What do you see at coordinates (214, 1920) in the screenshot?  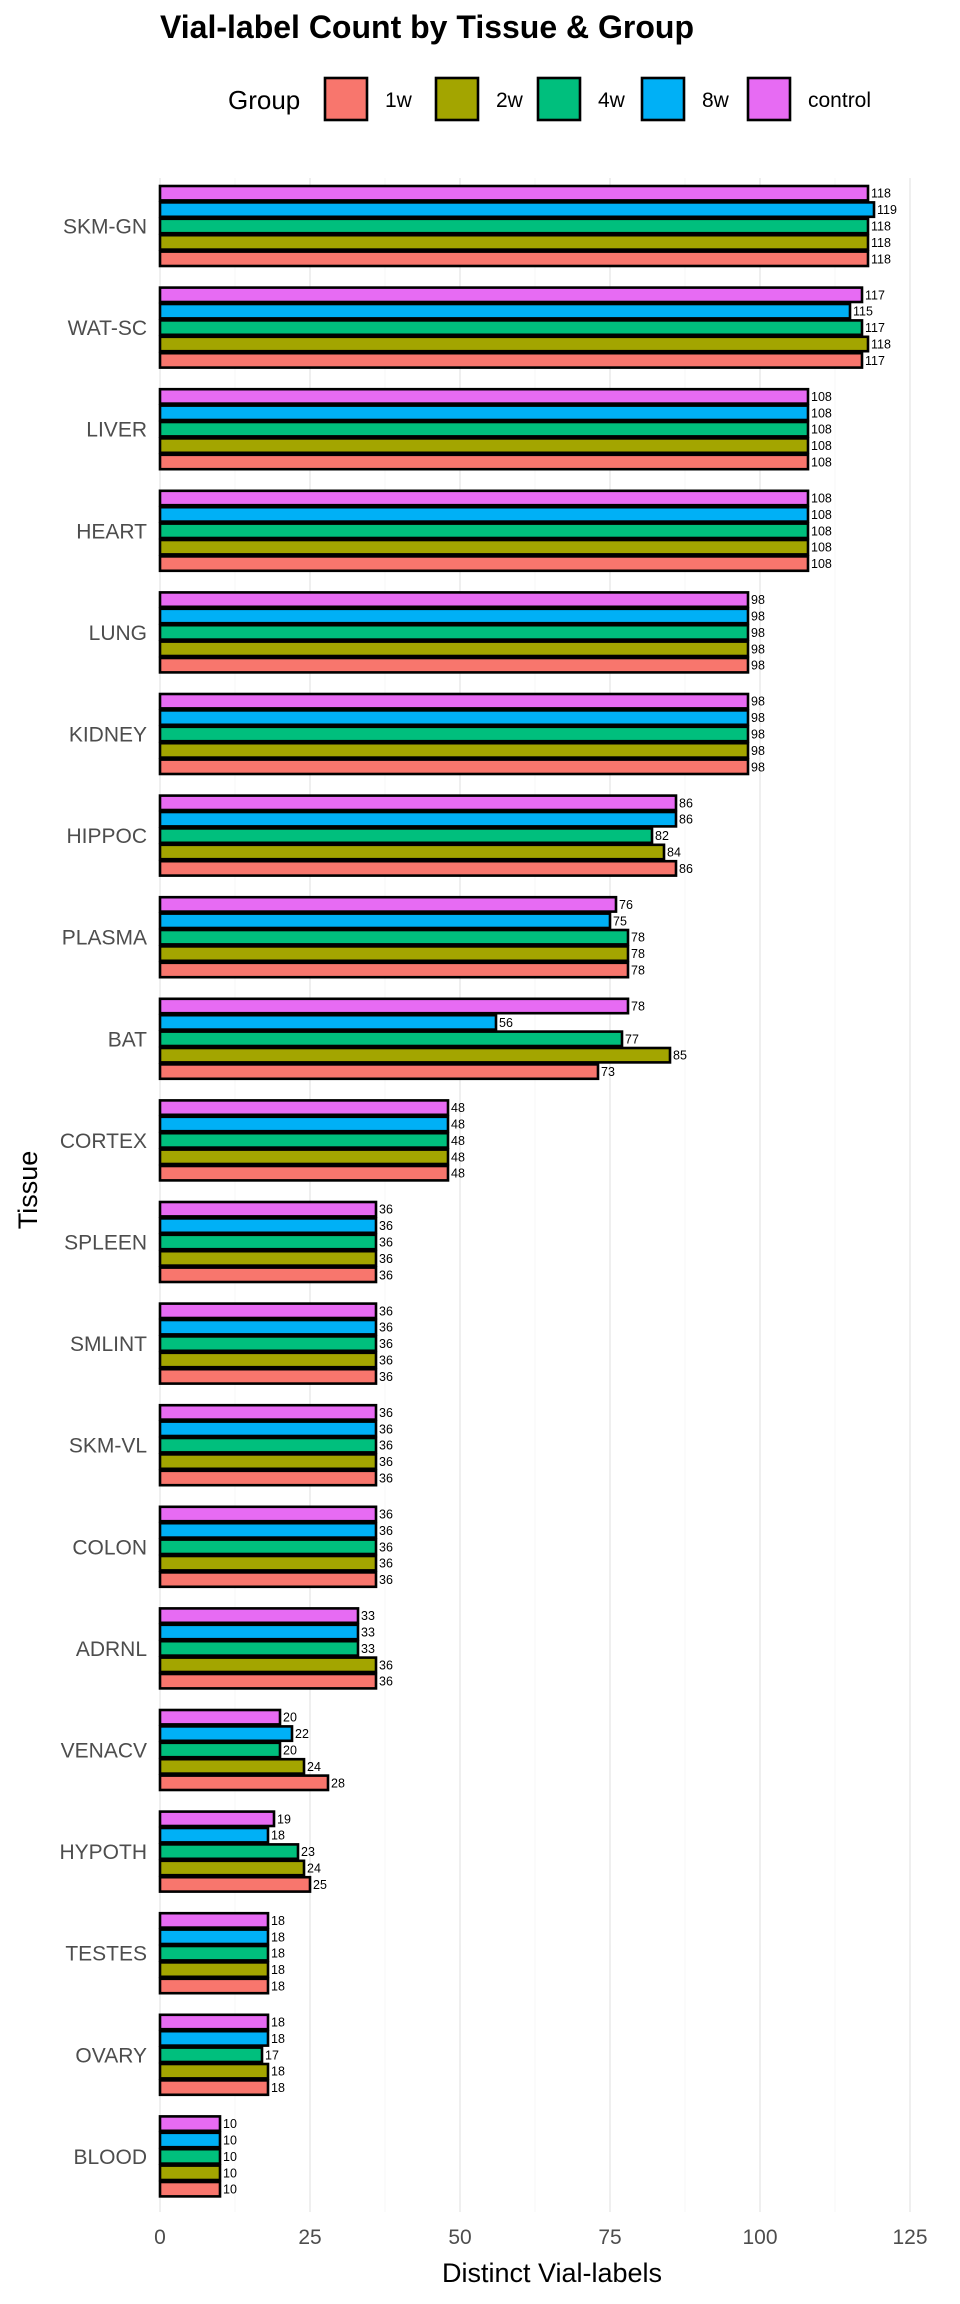 I see `bar-testes-control` at bounding box center [214, 1920].